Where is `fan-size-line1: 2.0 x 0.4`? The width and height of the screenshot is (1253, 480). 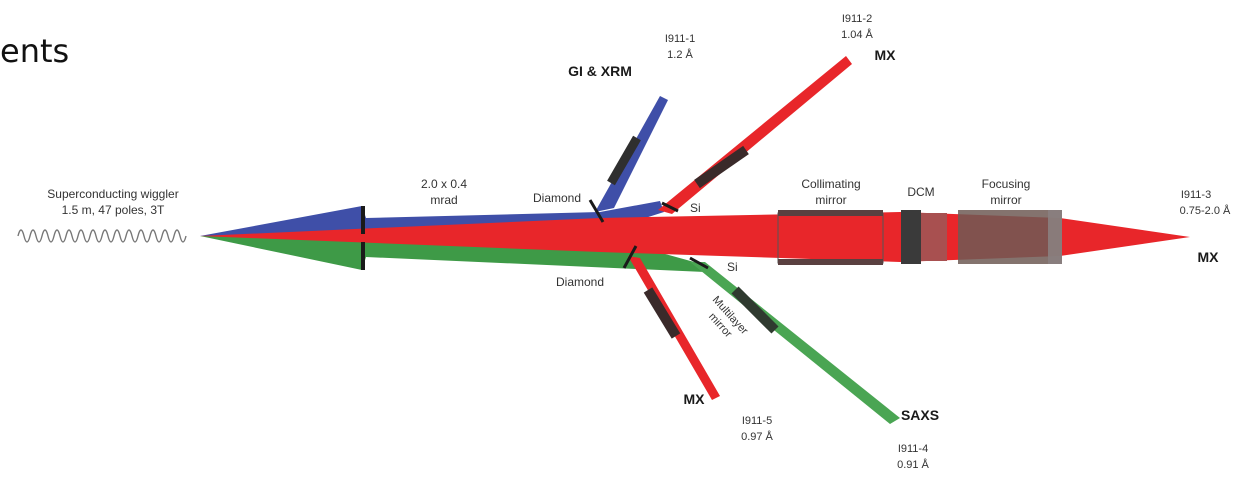 fan-size-line1: 2.0 x 0.4 is located at coordinates (444, 184).